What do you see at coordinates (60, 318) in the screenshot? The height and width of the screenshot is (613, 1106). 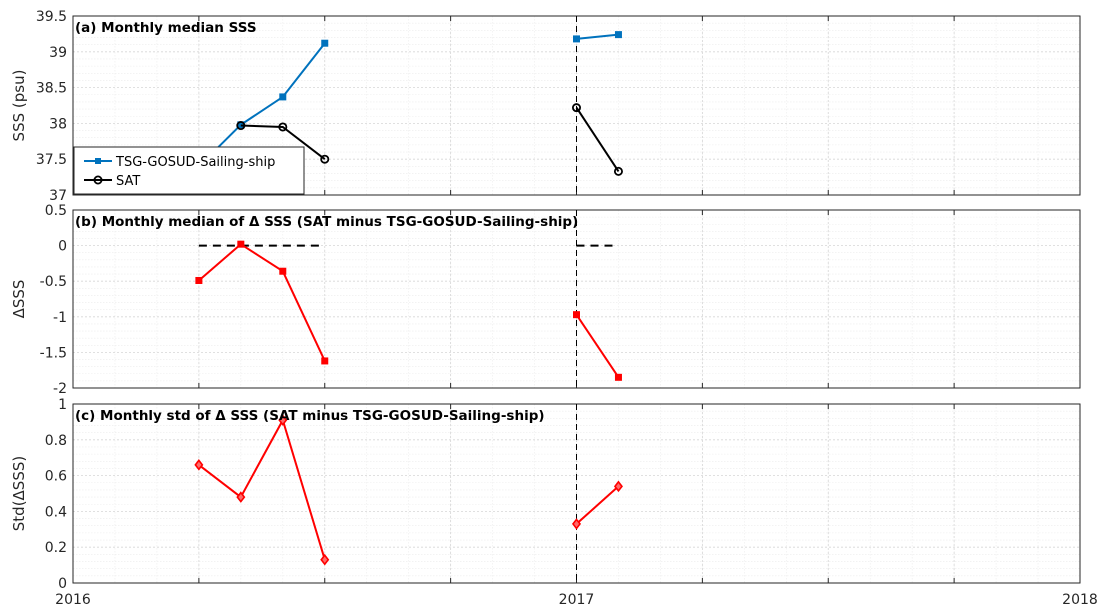 I see `y-tick-label: -1` at bounding box center [60, 318].